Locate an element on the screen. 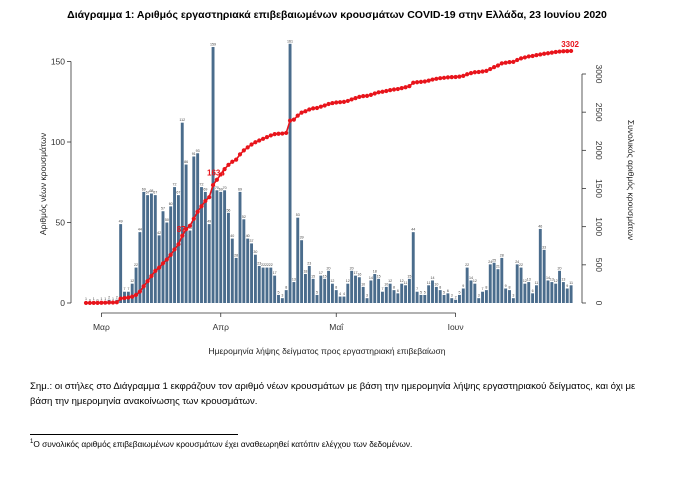 Image resolution: width=674 pixels, height=478 pixels. bar-value-label: 12 is located at coordinates (132, 281).